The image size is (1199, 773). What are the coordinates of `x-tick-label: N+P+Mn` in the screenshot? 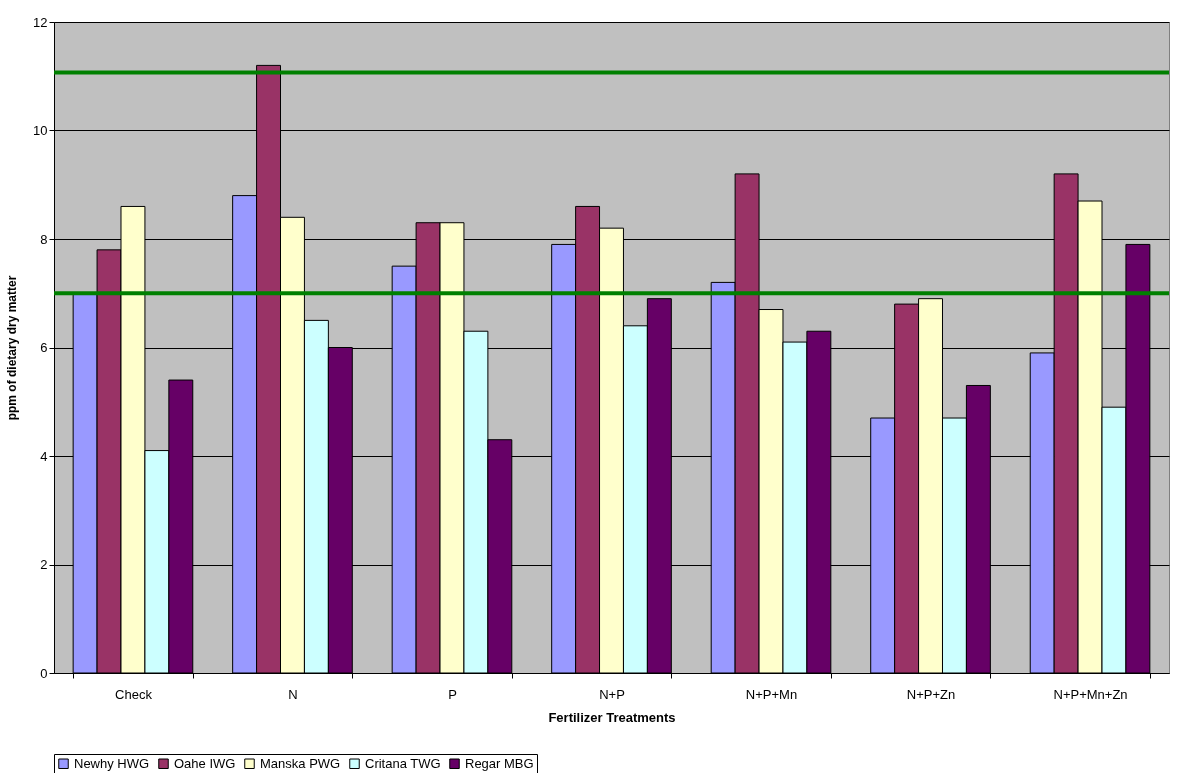 It's located at (771, 694).